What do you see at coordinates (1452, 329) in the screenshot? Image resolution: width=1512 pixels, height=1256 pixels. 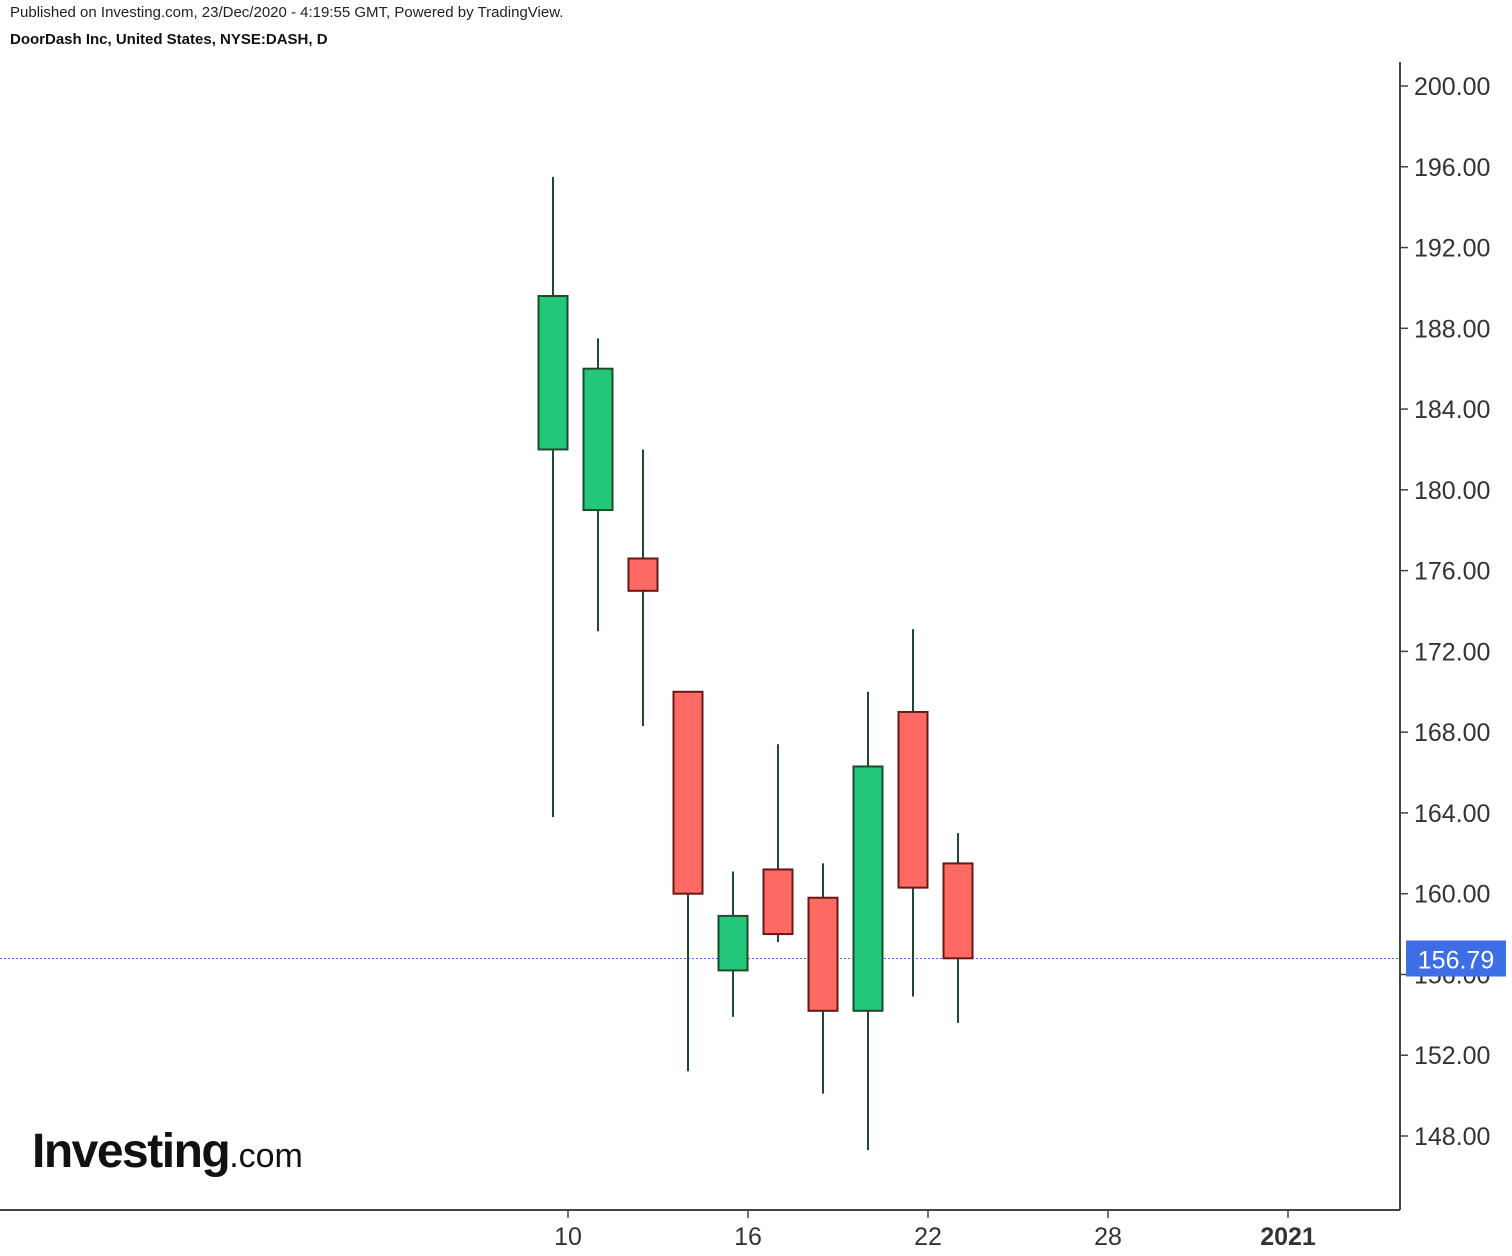 I see `y-tick-label: 188.00` at bounding box center [1452, 329].